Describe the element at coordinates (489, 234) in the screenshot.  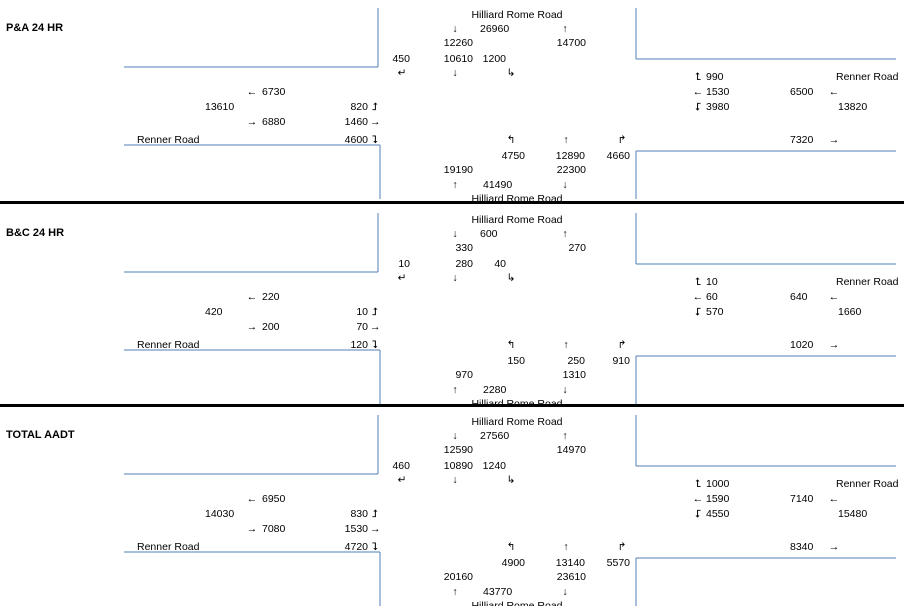
I see `north-sb-total: 600` at that location.